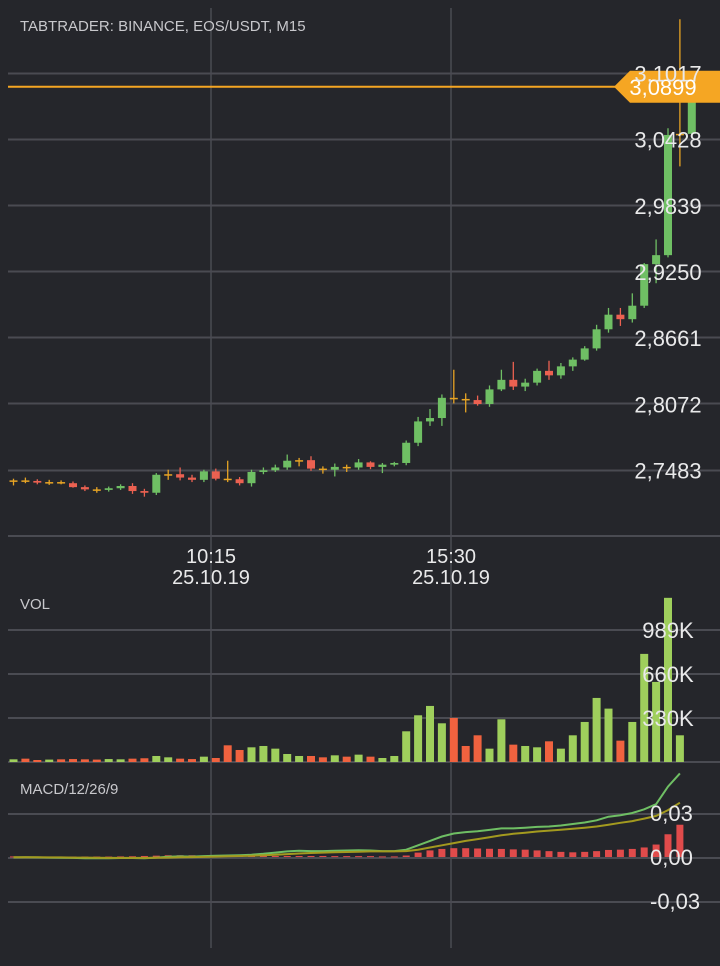 The width and height of the screenshot is (720, 966). Describe the element at coordinates (667, 471) in the screenshot. I see `price-tick-label: 2,7483` at that location.